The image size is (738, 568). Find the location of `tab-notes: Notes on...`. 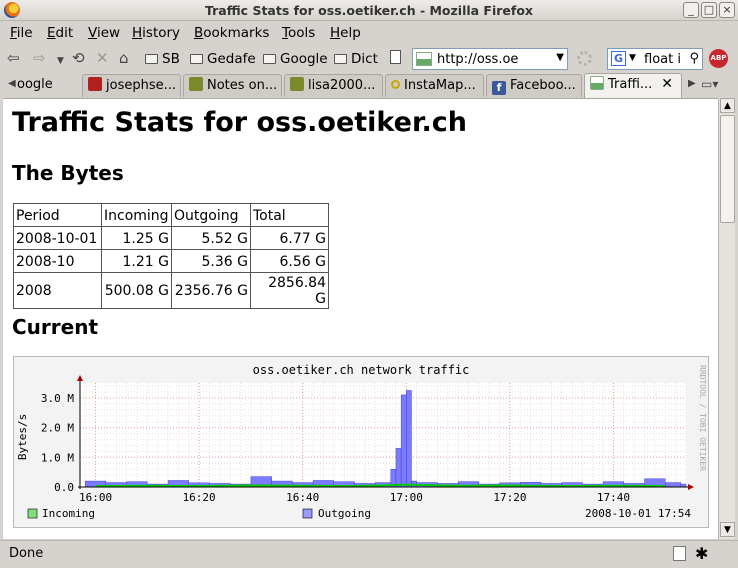

tab-notes: Notes on... is located at coordinates (232, 85).